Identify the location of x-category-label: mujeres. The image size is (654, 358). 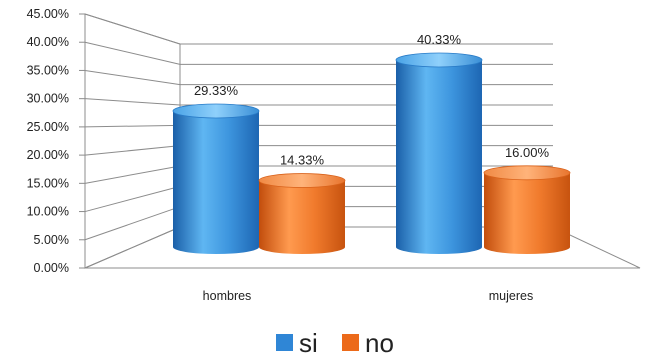
(511, 296).